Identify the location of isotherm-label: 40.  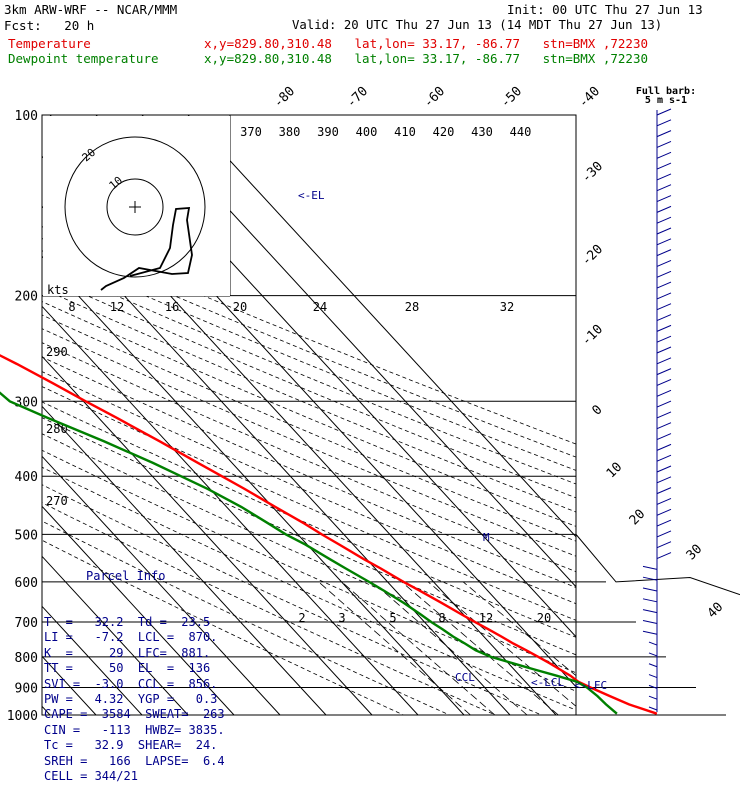
(716, 611).